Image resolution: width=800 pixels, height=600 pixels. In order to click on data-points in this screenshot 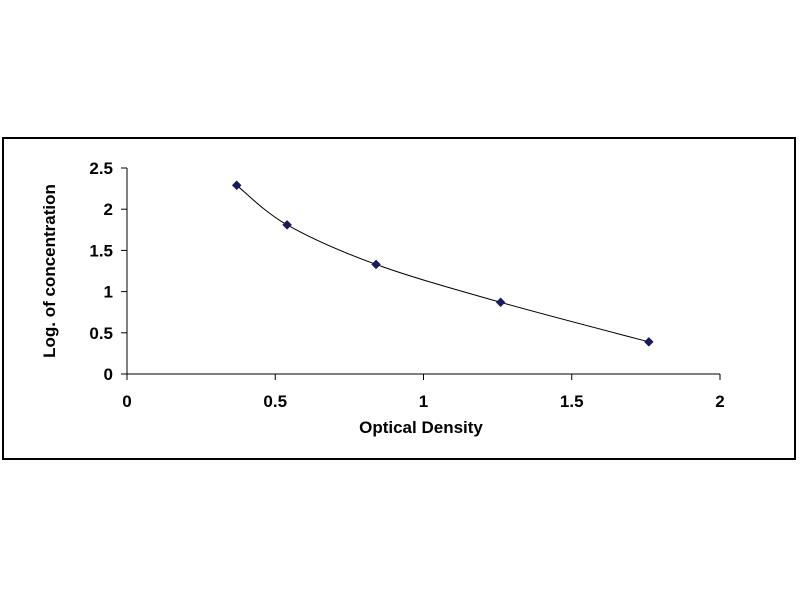, I will do `click(442, 263)`.